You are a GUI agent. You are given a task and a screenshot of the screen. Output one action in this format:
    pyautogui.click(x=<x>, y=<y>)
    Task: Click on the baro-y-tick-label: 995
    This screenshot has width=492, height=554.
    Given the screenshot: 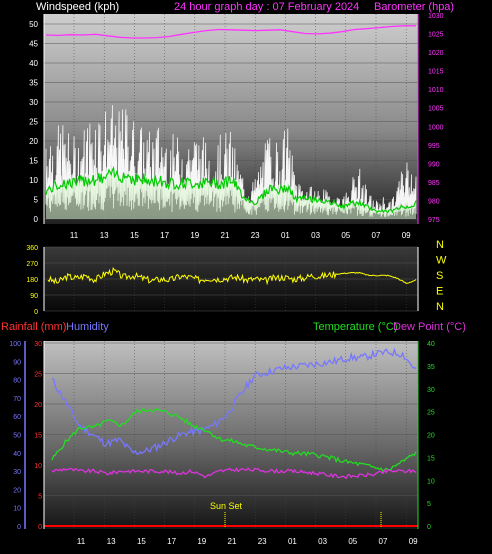 What is the action you would take?
    pyautogui.click(x=434, y=146)
    